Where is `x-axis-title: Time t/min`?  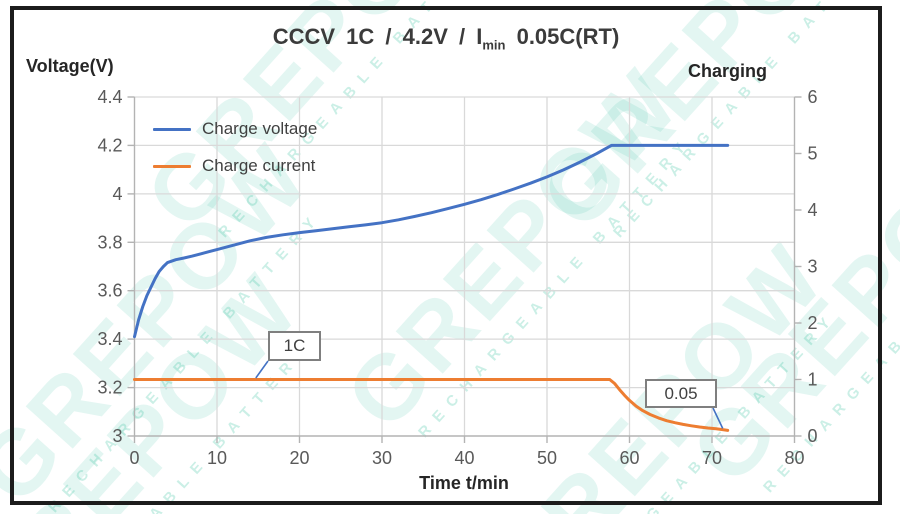
x-axis-title: Time t/min is located at coordinates (464, 483).